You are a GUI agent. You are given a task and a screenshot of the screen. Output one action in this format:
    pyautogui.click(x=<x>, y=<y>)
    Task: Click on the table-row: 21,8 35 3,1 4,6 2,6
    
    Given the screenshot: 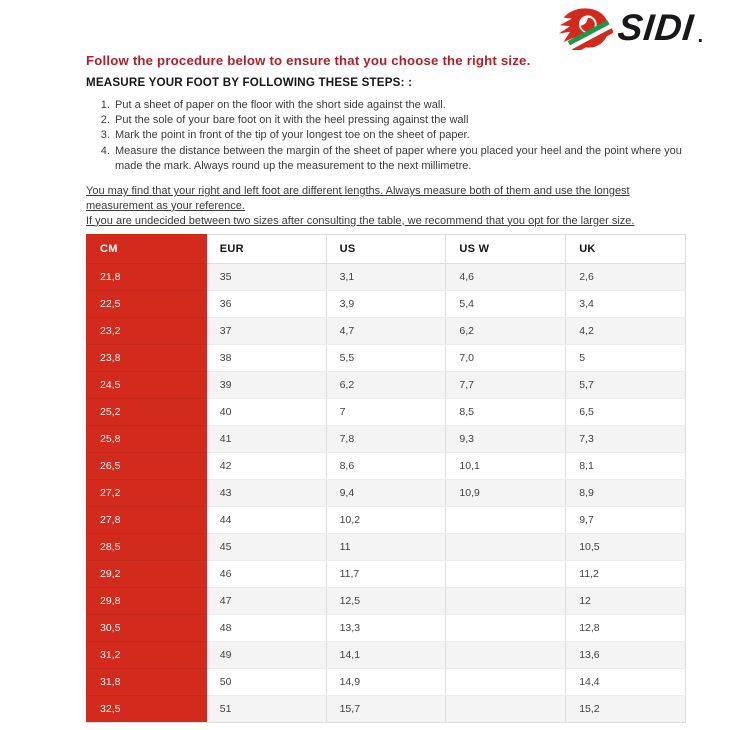 What is the action you would take?
    pyautogui.click(x=386, y=277)
    